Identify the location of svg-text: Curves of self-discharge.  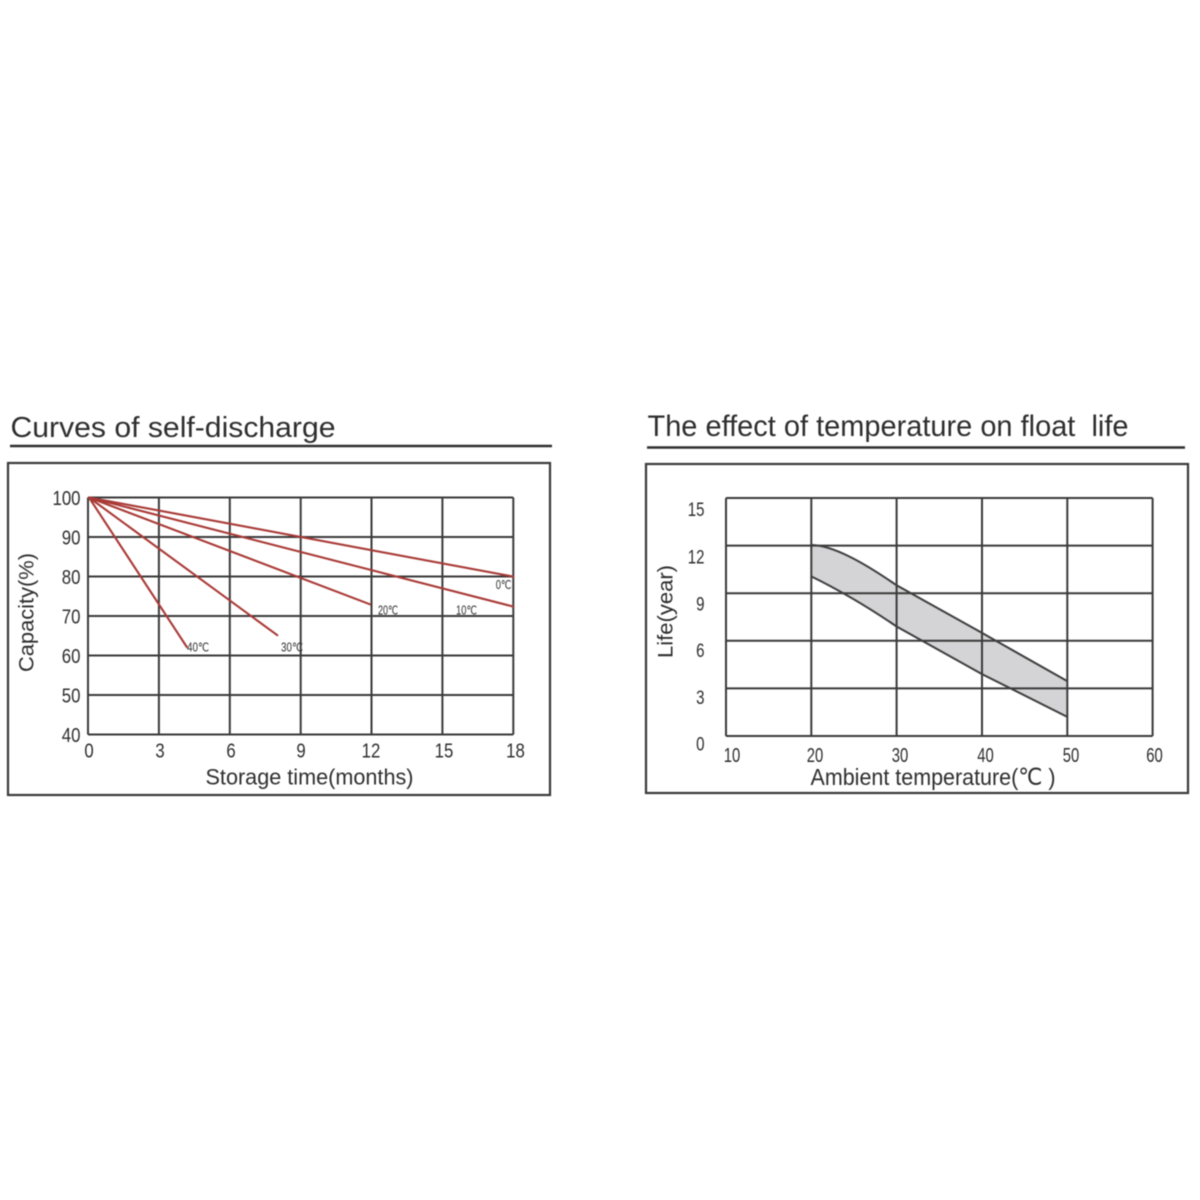
(173, 428).